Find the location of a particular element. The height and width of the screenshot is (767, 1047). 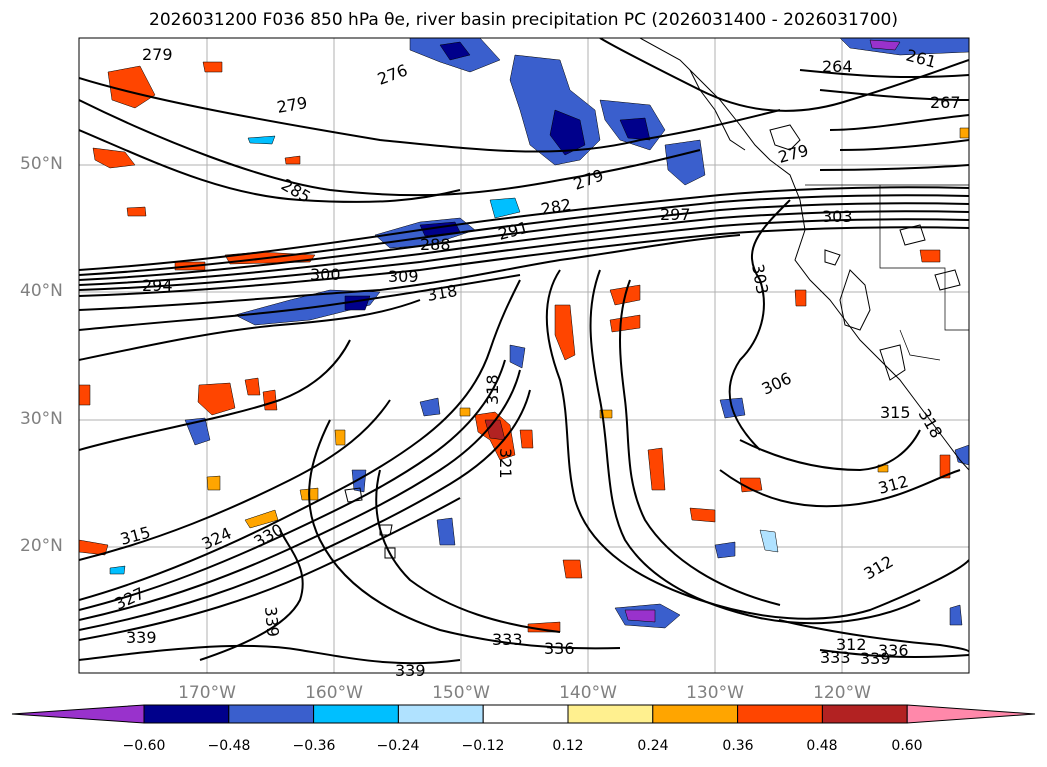

lon-label-120w: 120°W is located at coordinates (842, 693).